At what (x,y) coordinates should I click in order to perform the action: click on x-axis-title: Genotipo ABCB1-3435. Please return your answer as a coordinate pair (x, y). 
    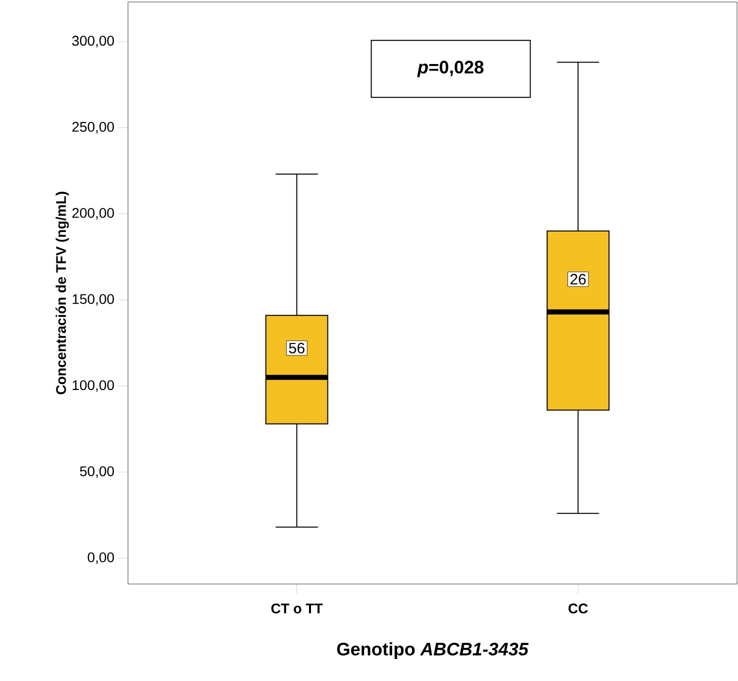
    Looking at the image, I should click on (433, 651).